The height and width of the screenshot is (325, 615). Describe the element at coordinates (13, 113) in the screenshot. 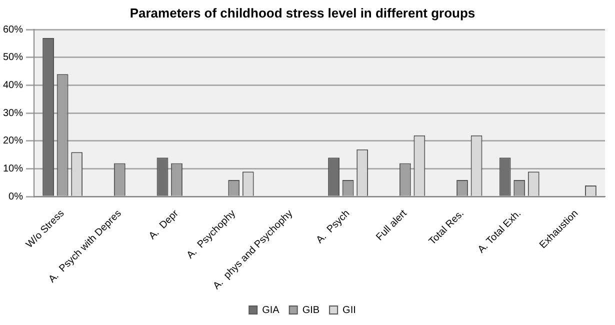

I see `y-tick-label: 30%` at that location.